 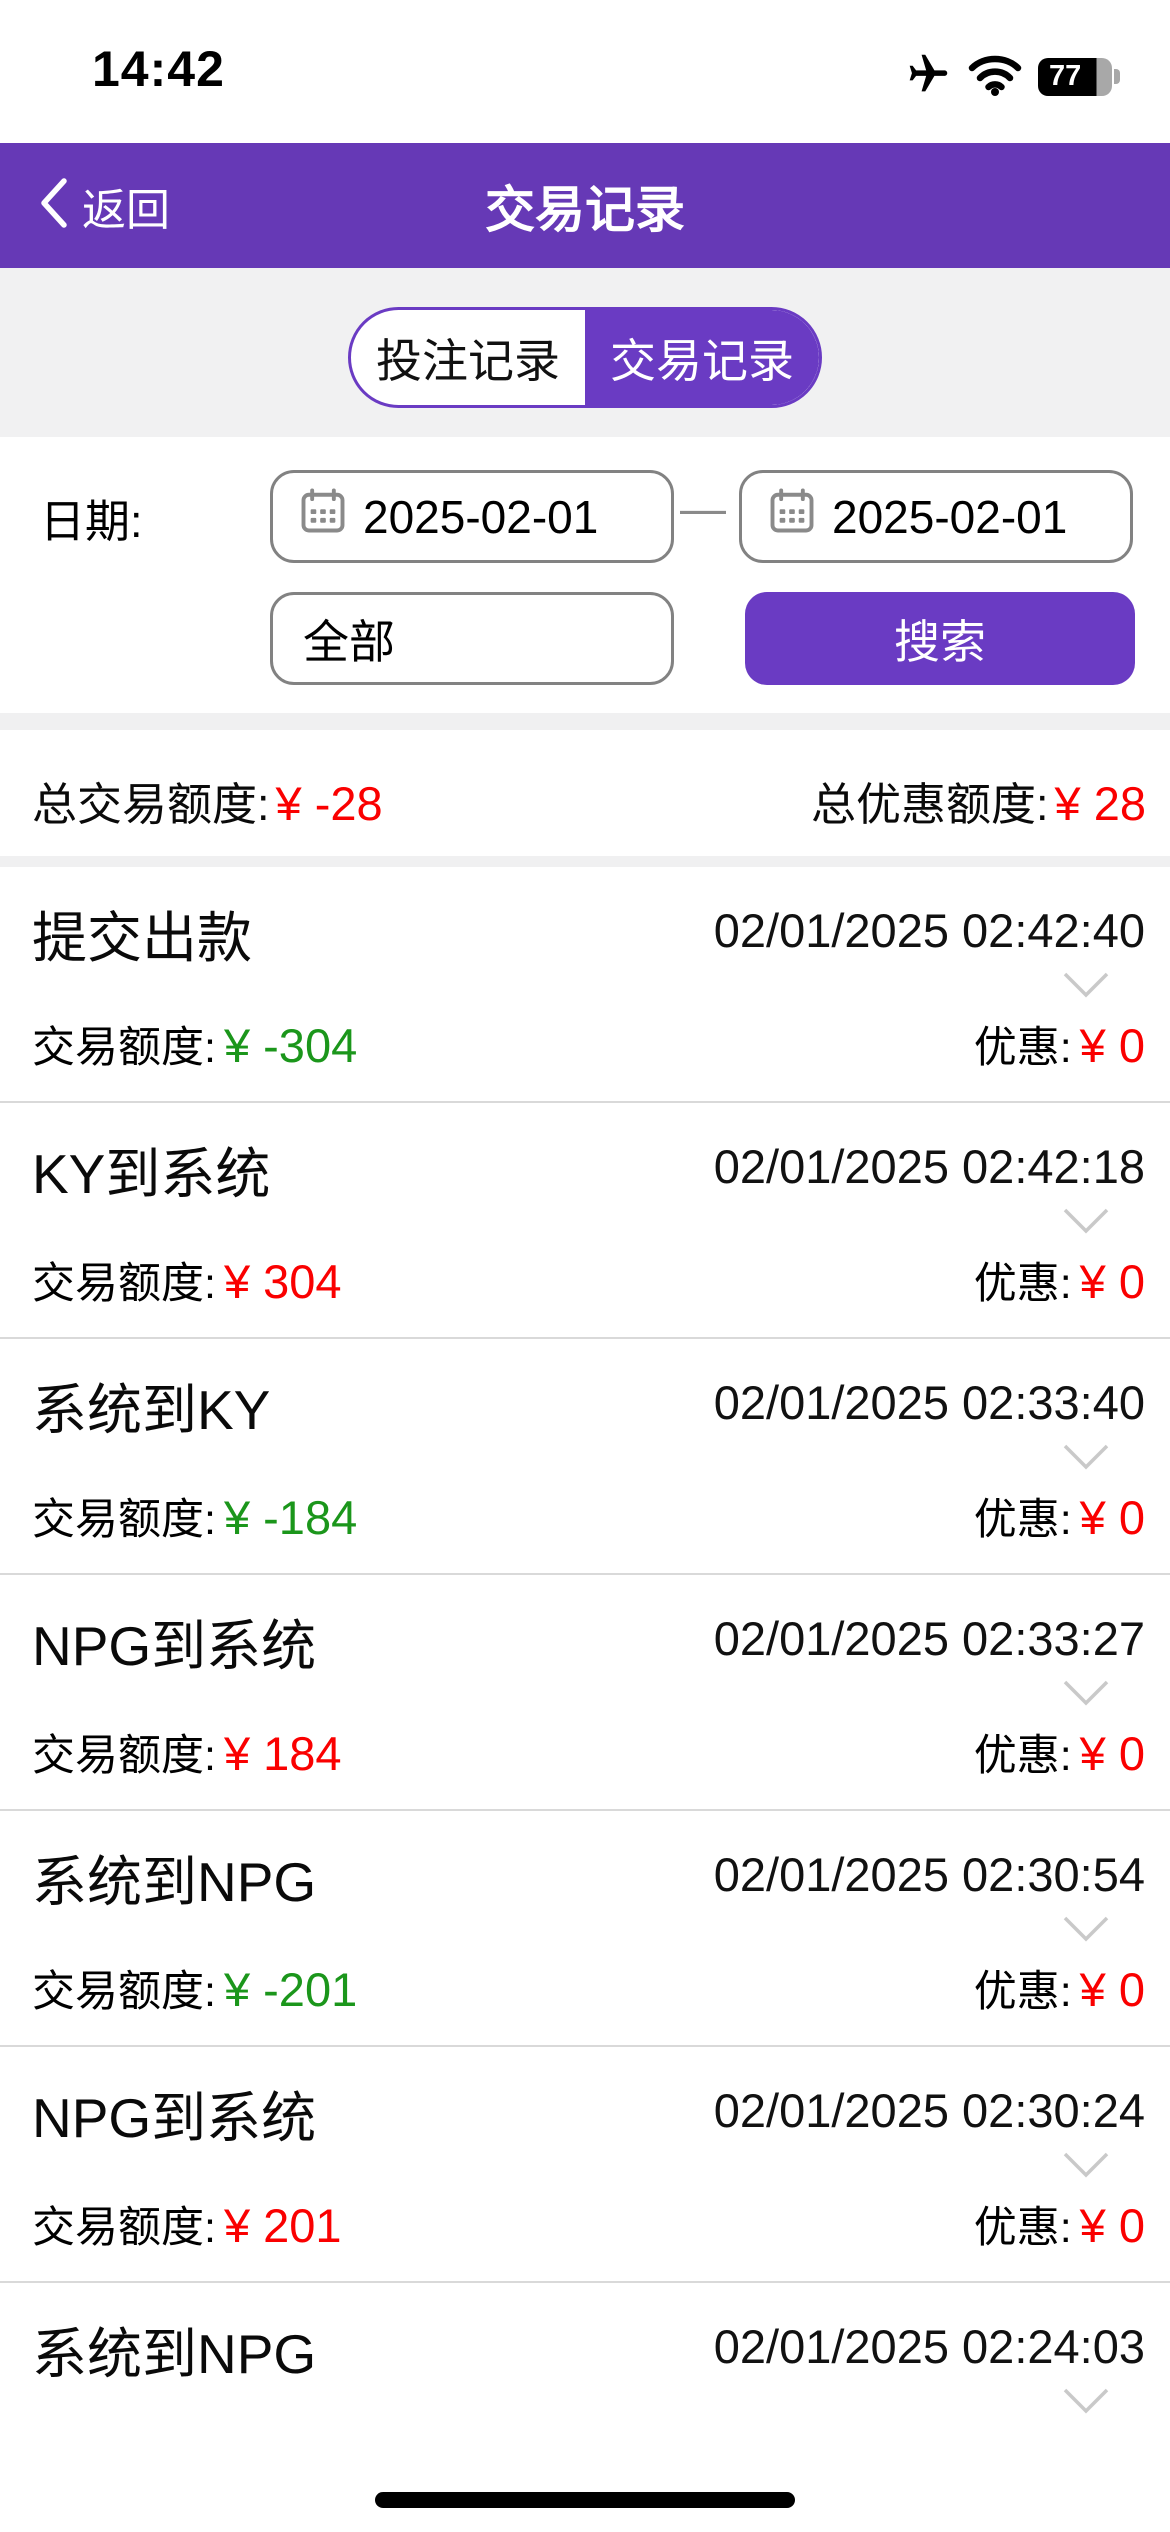 What do you see at coordinates (585, 71) in the screenshot?
I see `status-bar: 14:42 77` at bounding box center [585, 71].